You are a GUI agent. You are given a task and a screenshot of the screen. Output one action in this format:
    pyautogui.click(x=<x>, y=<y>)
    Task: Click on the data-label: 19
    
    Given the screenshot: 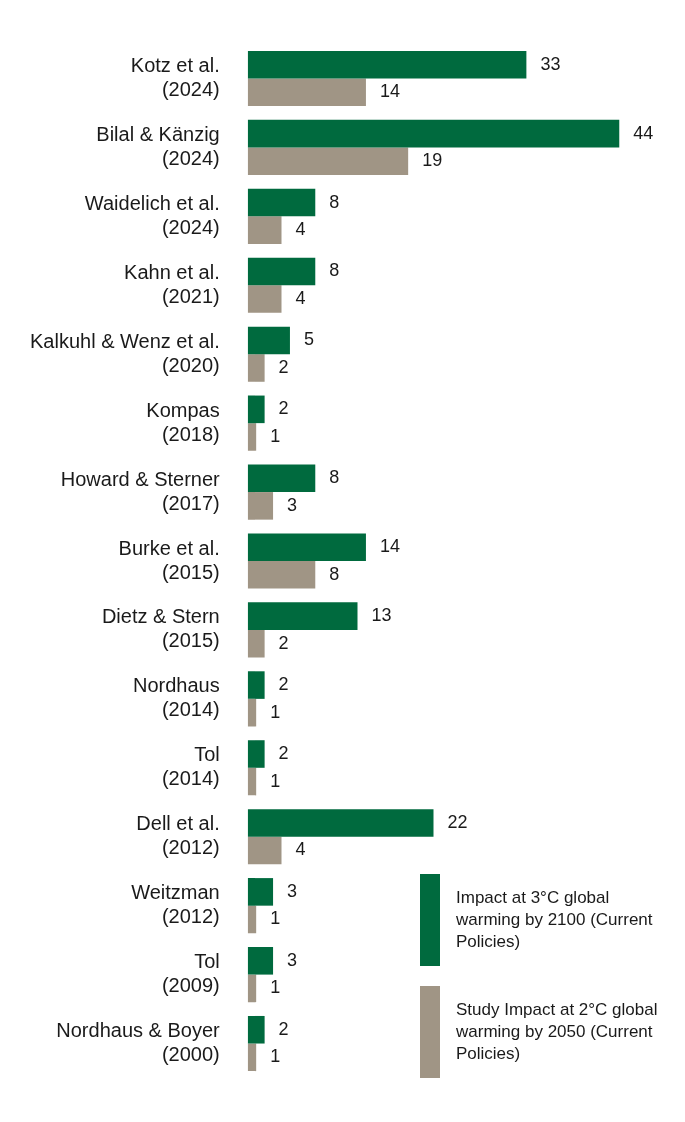 What is the action you would take?
    pyautogui.click(x=432, y=160)
    